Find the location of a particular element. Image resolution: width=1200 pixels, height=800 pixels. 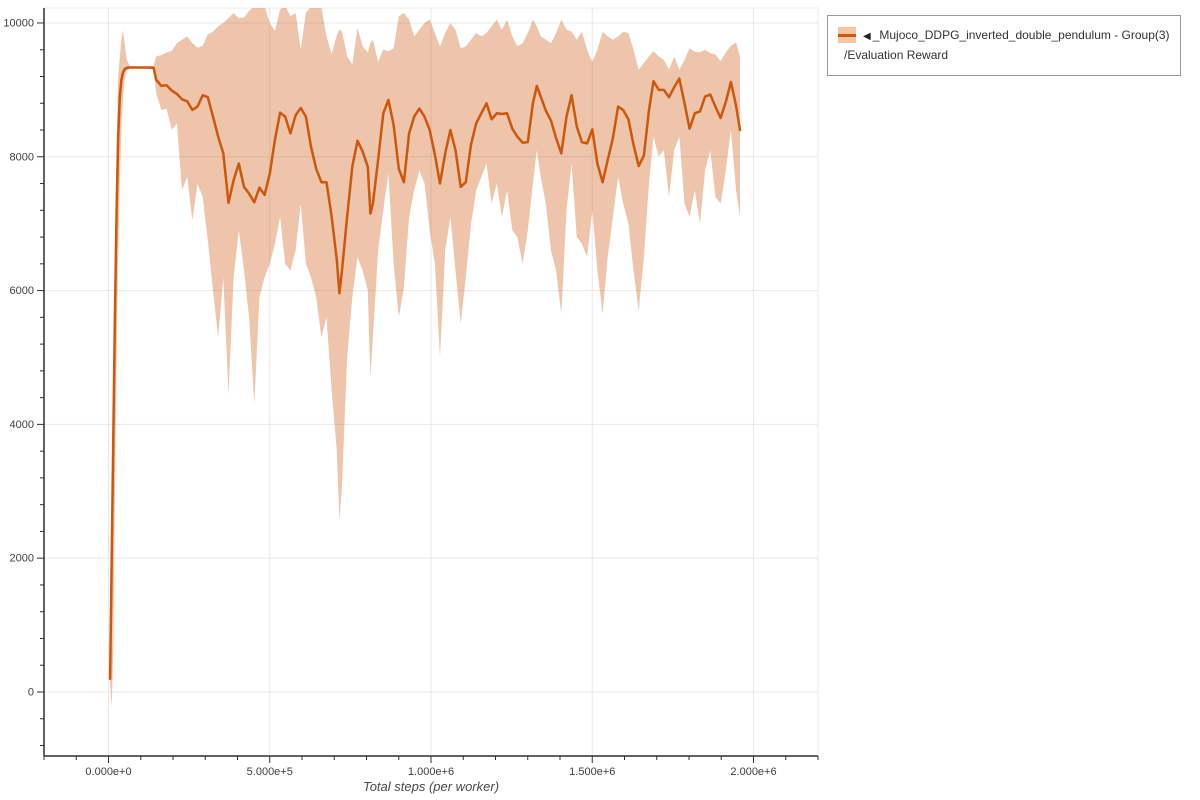

x-tick-label: 5.000e+5 is located at coordinates (270, 772).